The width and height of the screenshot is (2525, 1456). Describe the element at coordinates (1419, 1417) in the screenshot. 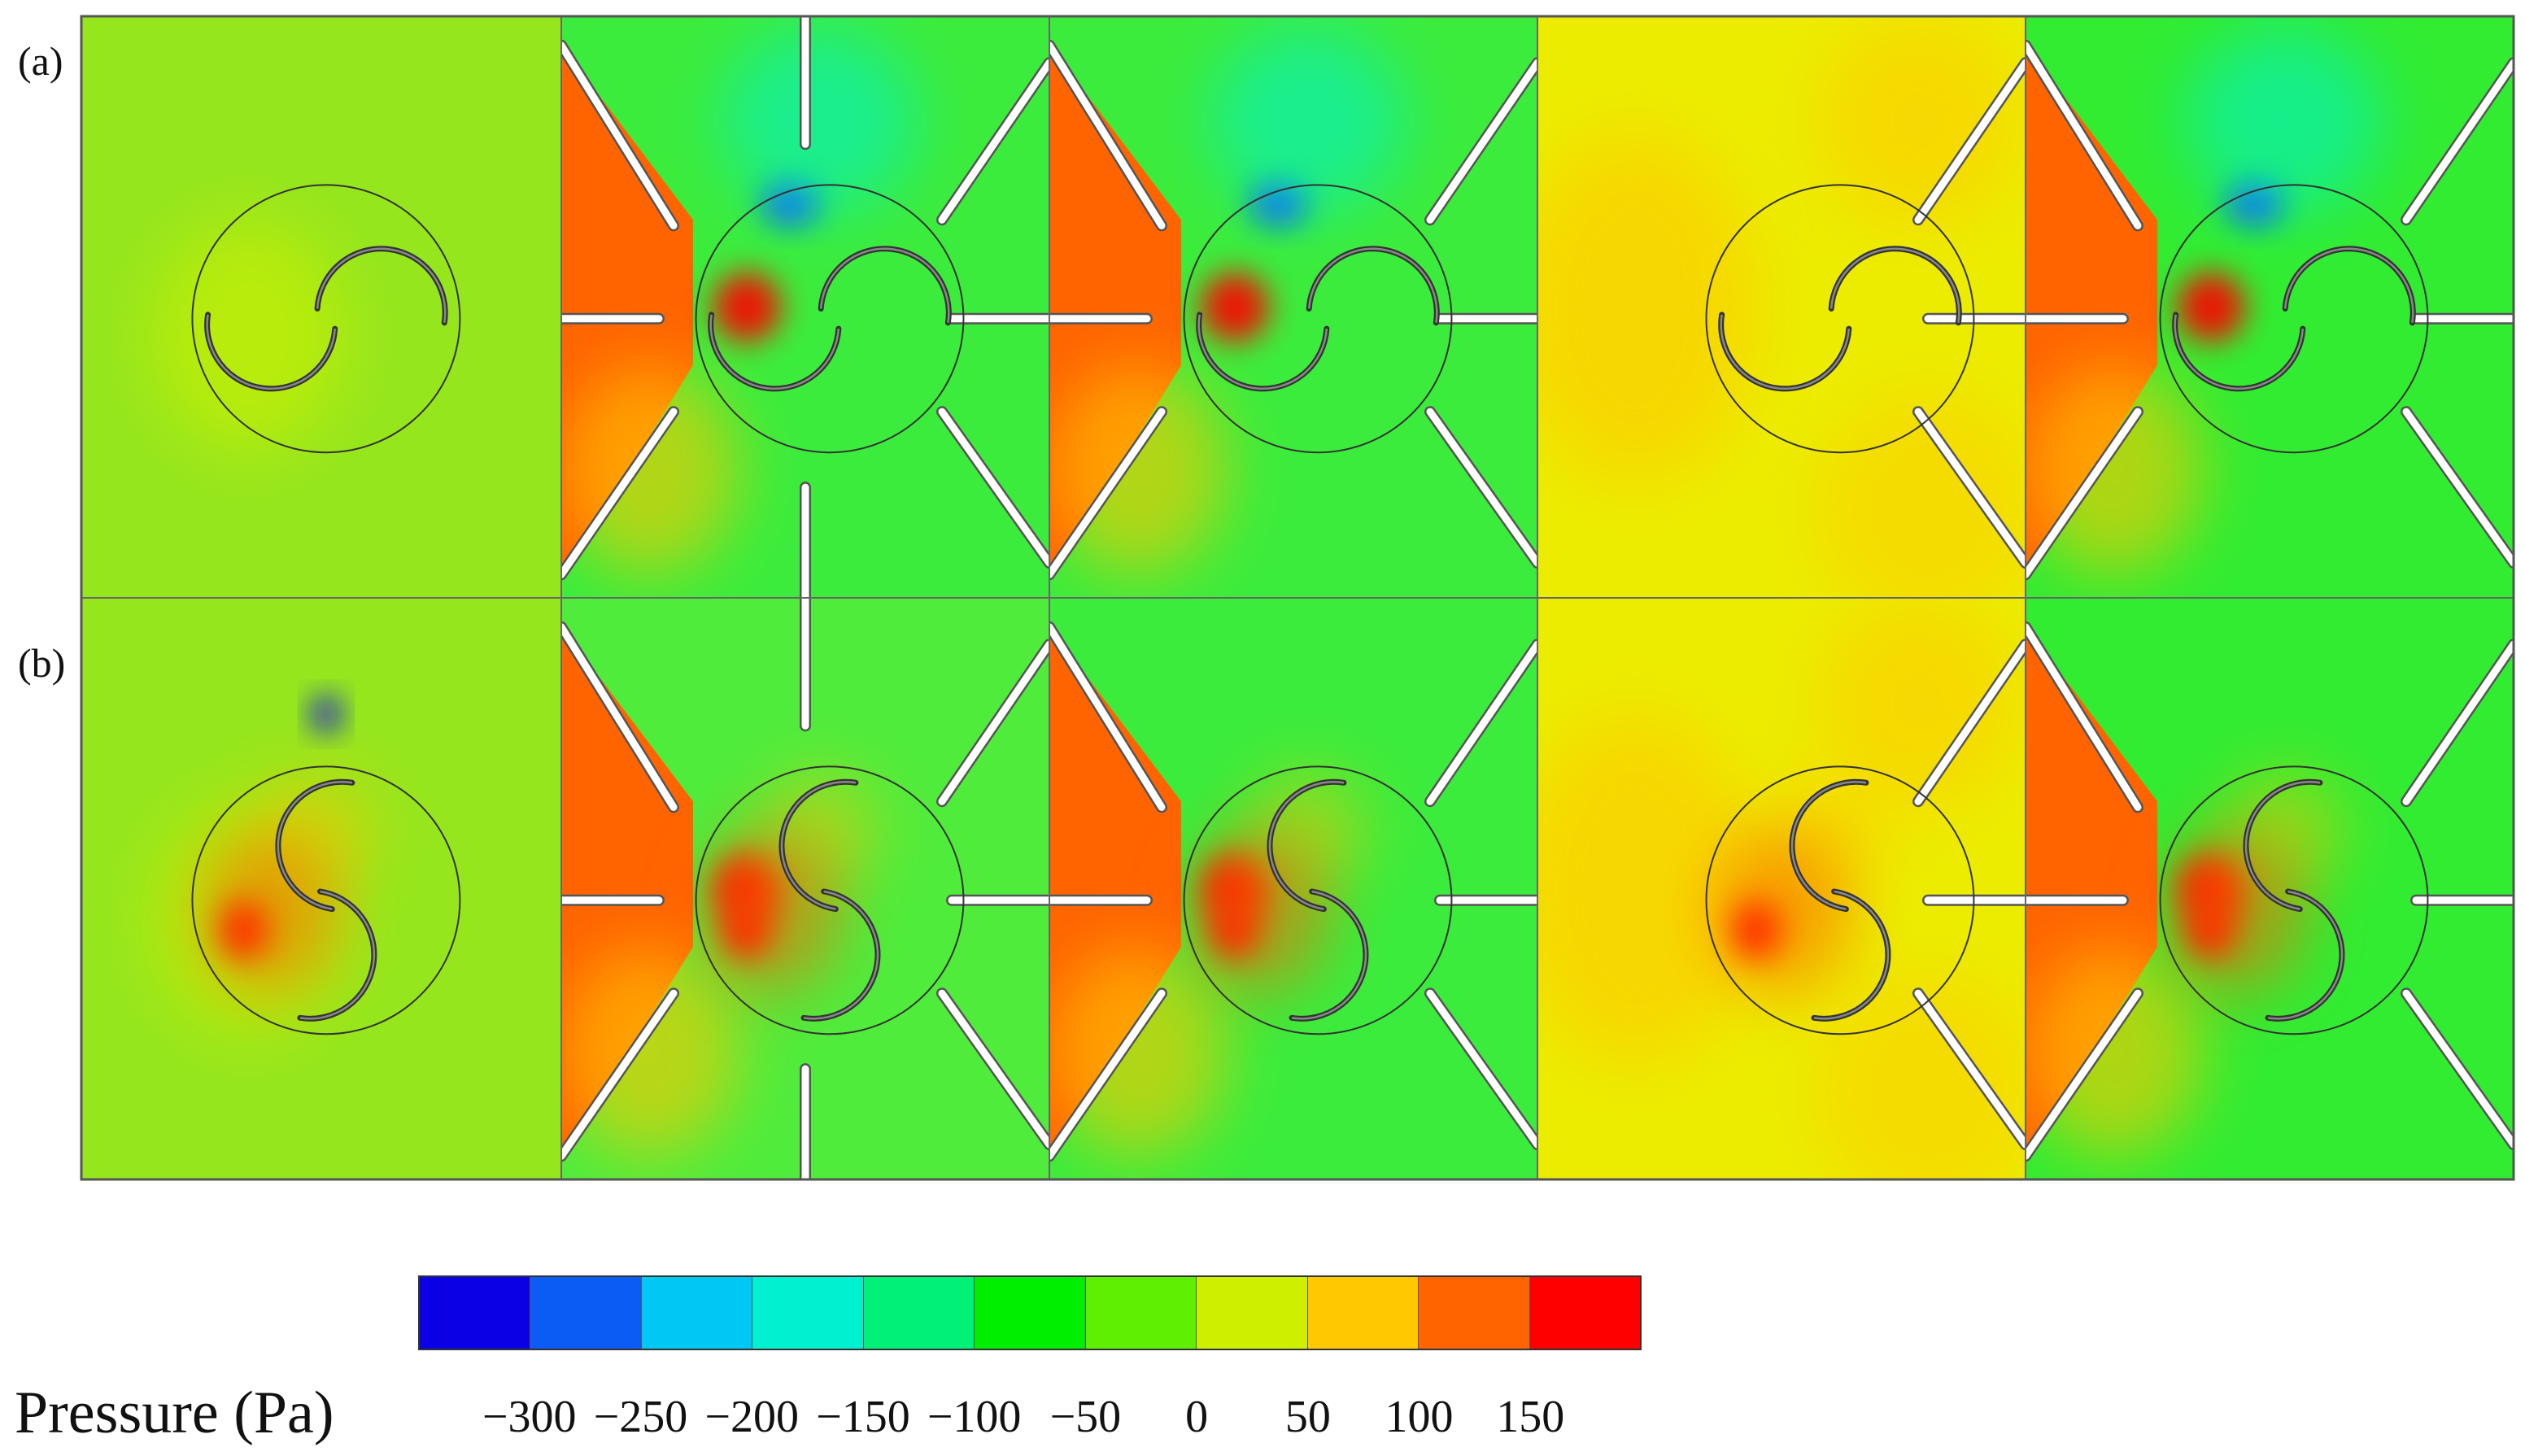

I see `colorbar-tick-label: 100` at that location.